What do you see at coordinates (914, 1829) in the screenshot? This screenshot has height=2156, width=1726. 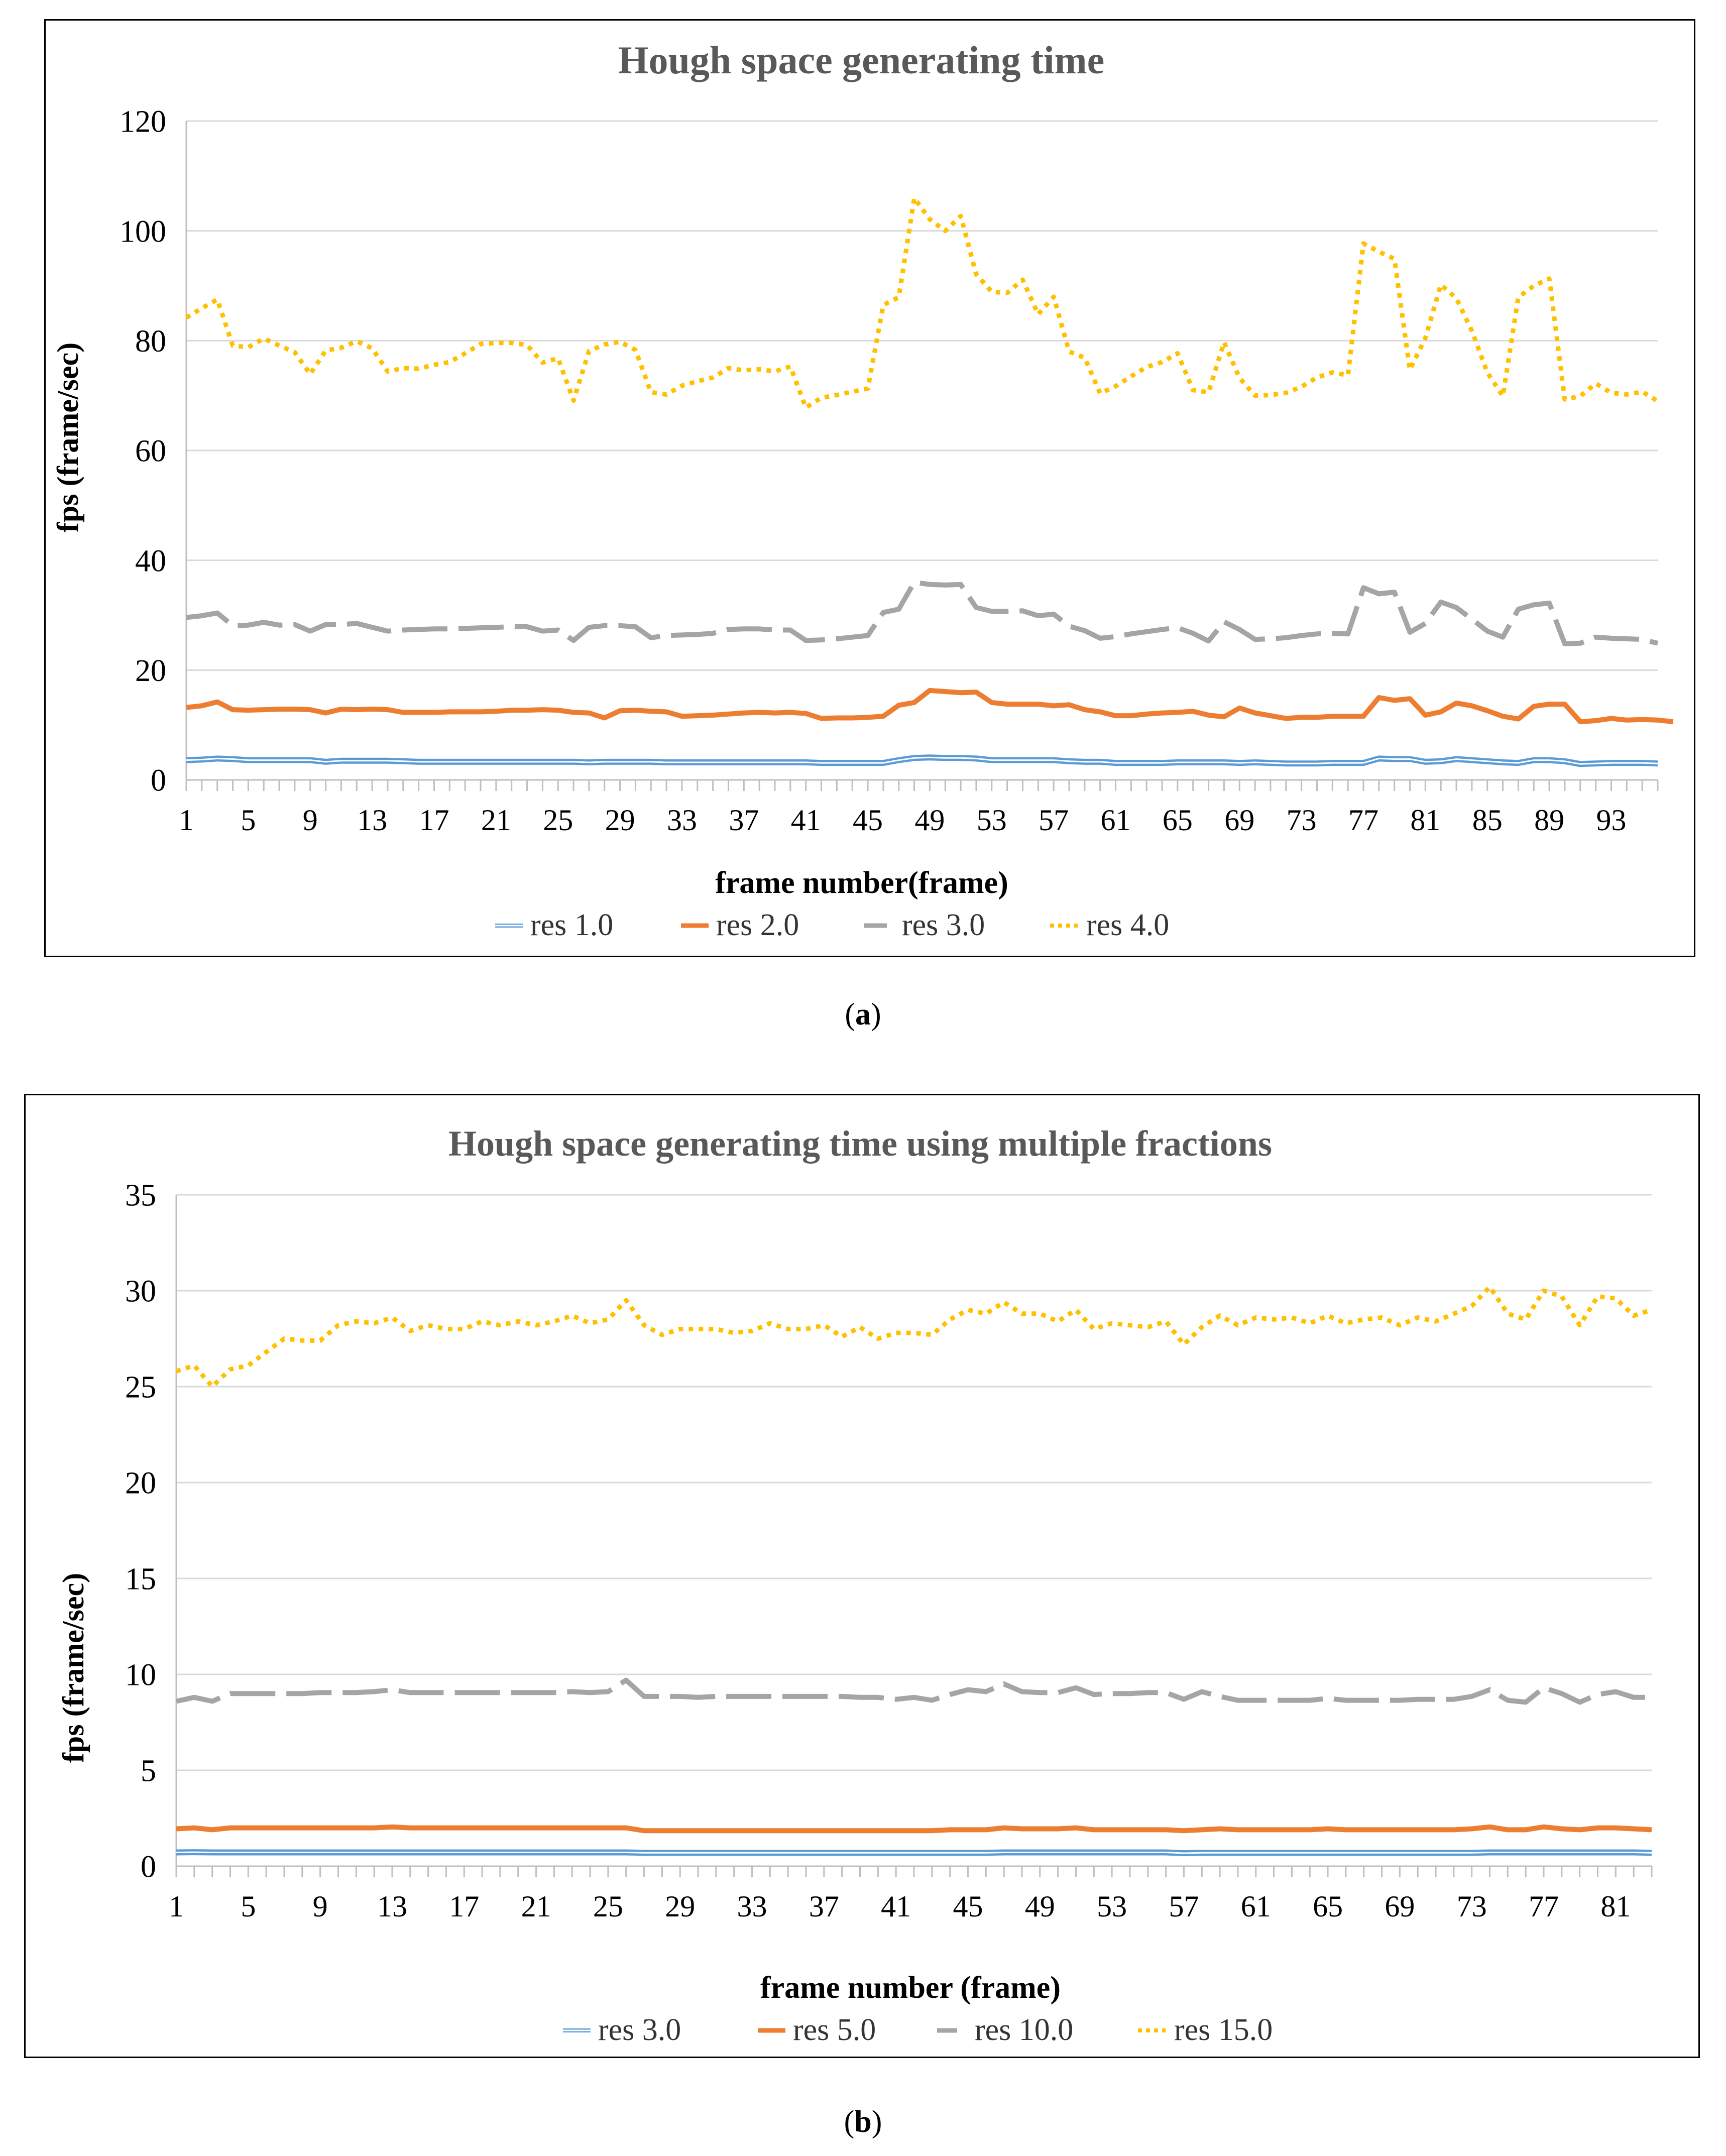 I see `b-series-res-5_0-line` at bounding box center [914, 1829].